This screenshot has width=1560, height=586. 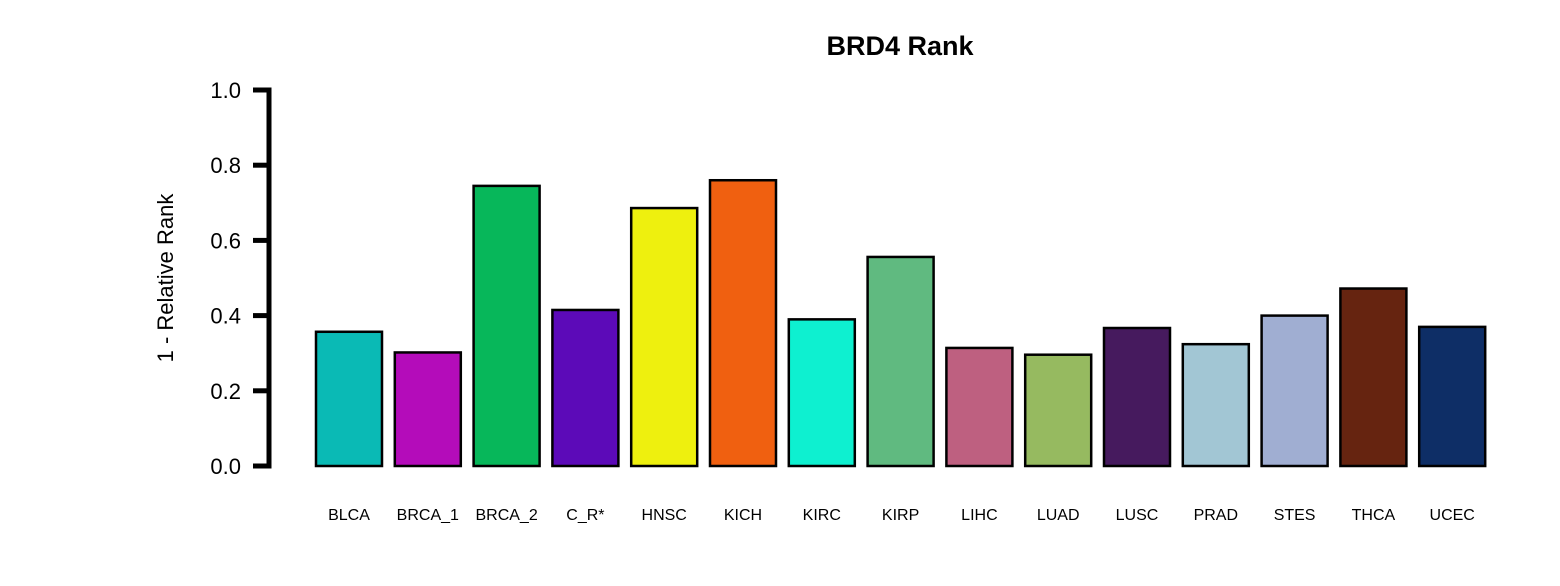 I want to click on bar-lihc, so click(x=979, y=407).